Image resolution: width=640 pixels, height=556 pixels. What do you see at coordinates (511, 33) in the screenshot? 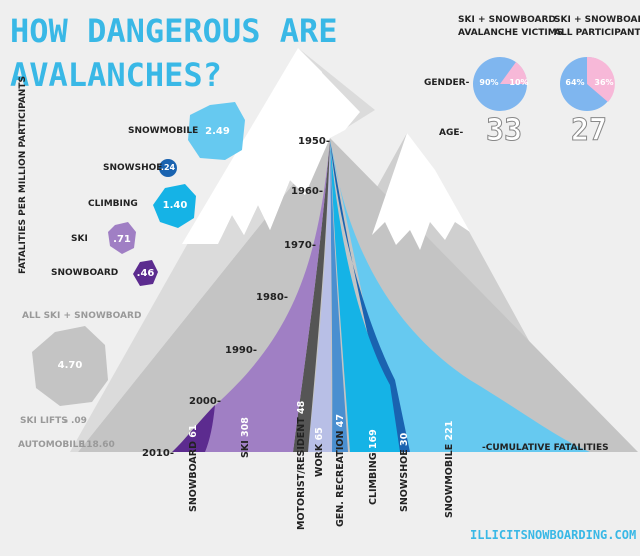
I see `victims-header-2: AVALANCHE VICTIMS` at bounding box center [511, 33].